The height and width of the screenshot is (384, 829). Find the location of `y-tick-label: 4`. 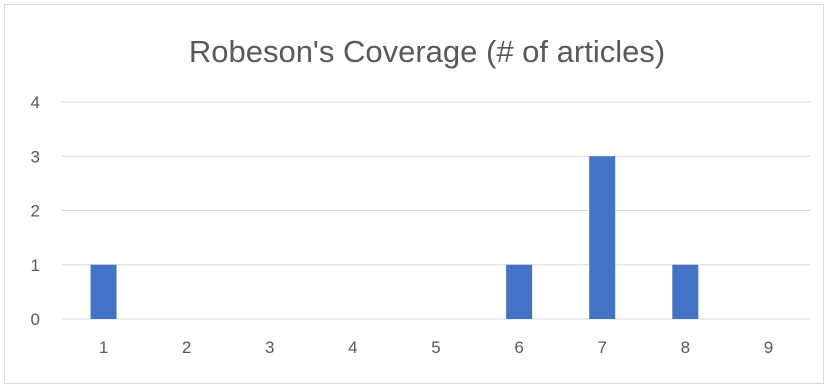

y-tick-label: 4 is located at coordinates (35, 102).